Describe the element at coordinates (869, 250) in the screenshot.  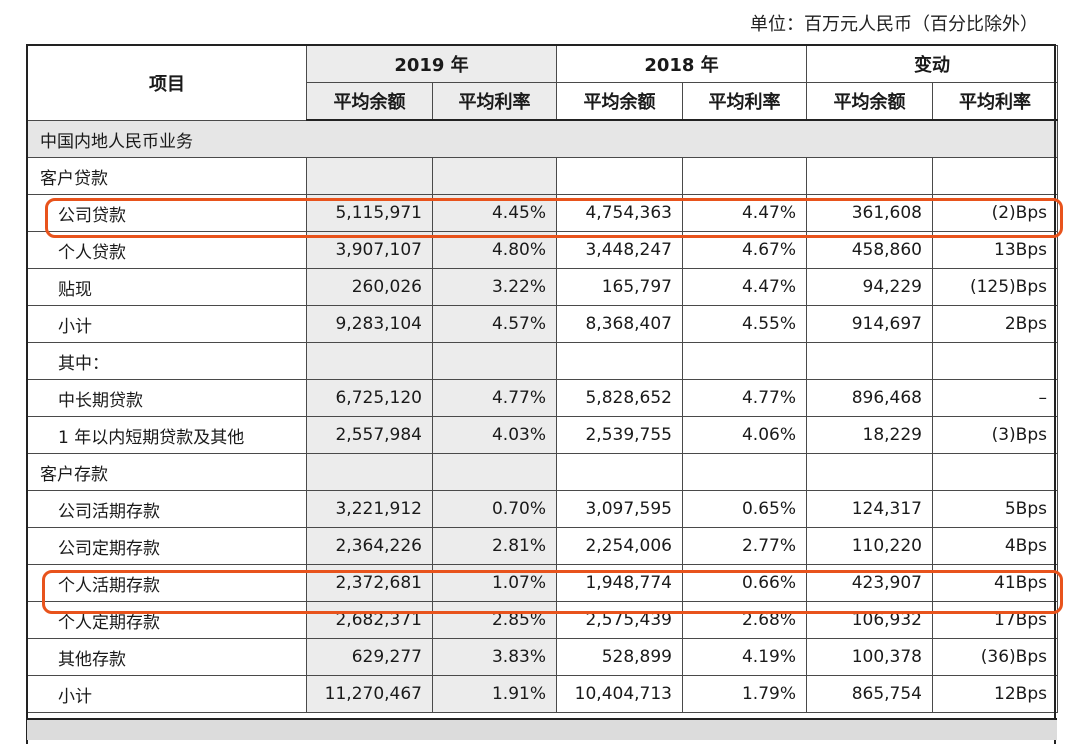
I see `table-cell: 458,860` at that location.